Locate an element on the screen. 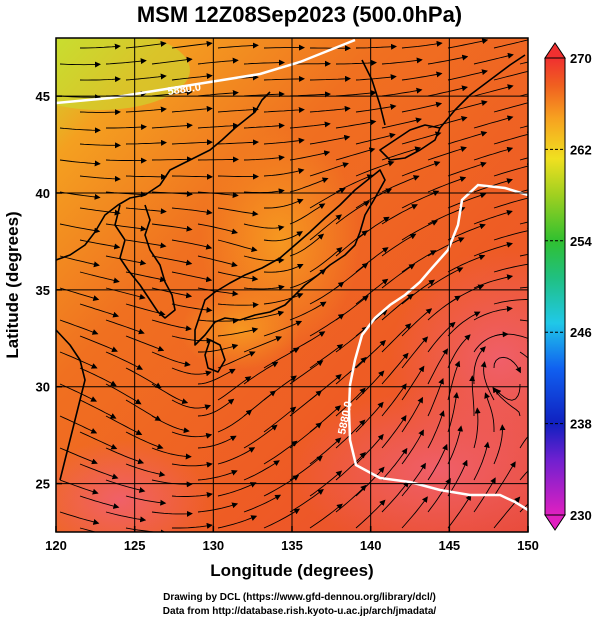 The image size is (599, 625). colorbar-tick-label: 246 is located at coordinates (581, 332).